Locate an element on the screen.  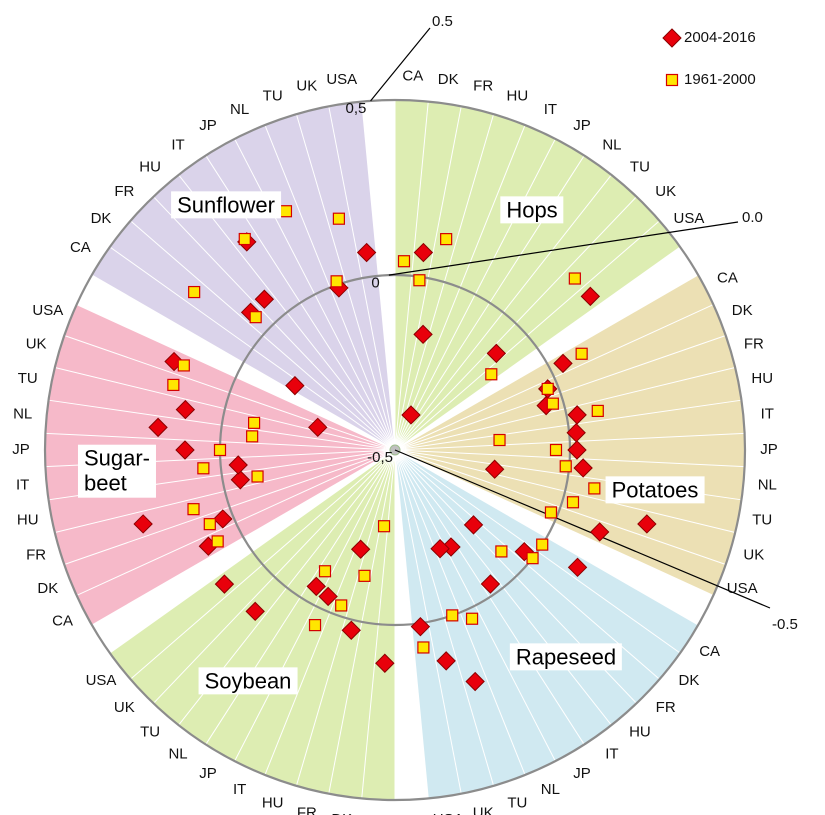
group-label: Potatoes is located at coordinates (655, 490).